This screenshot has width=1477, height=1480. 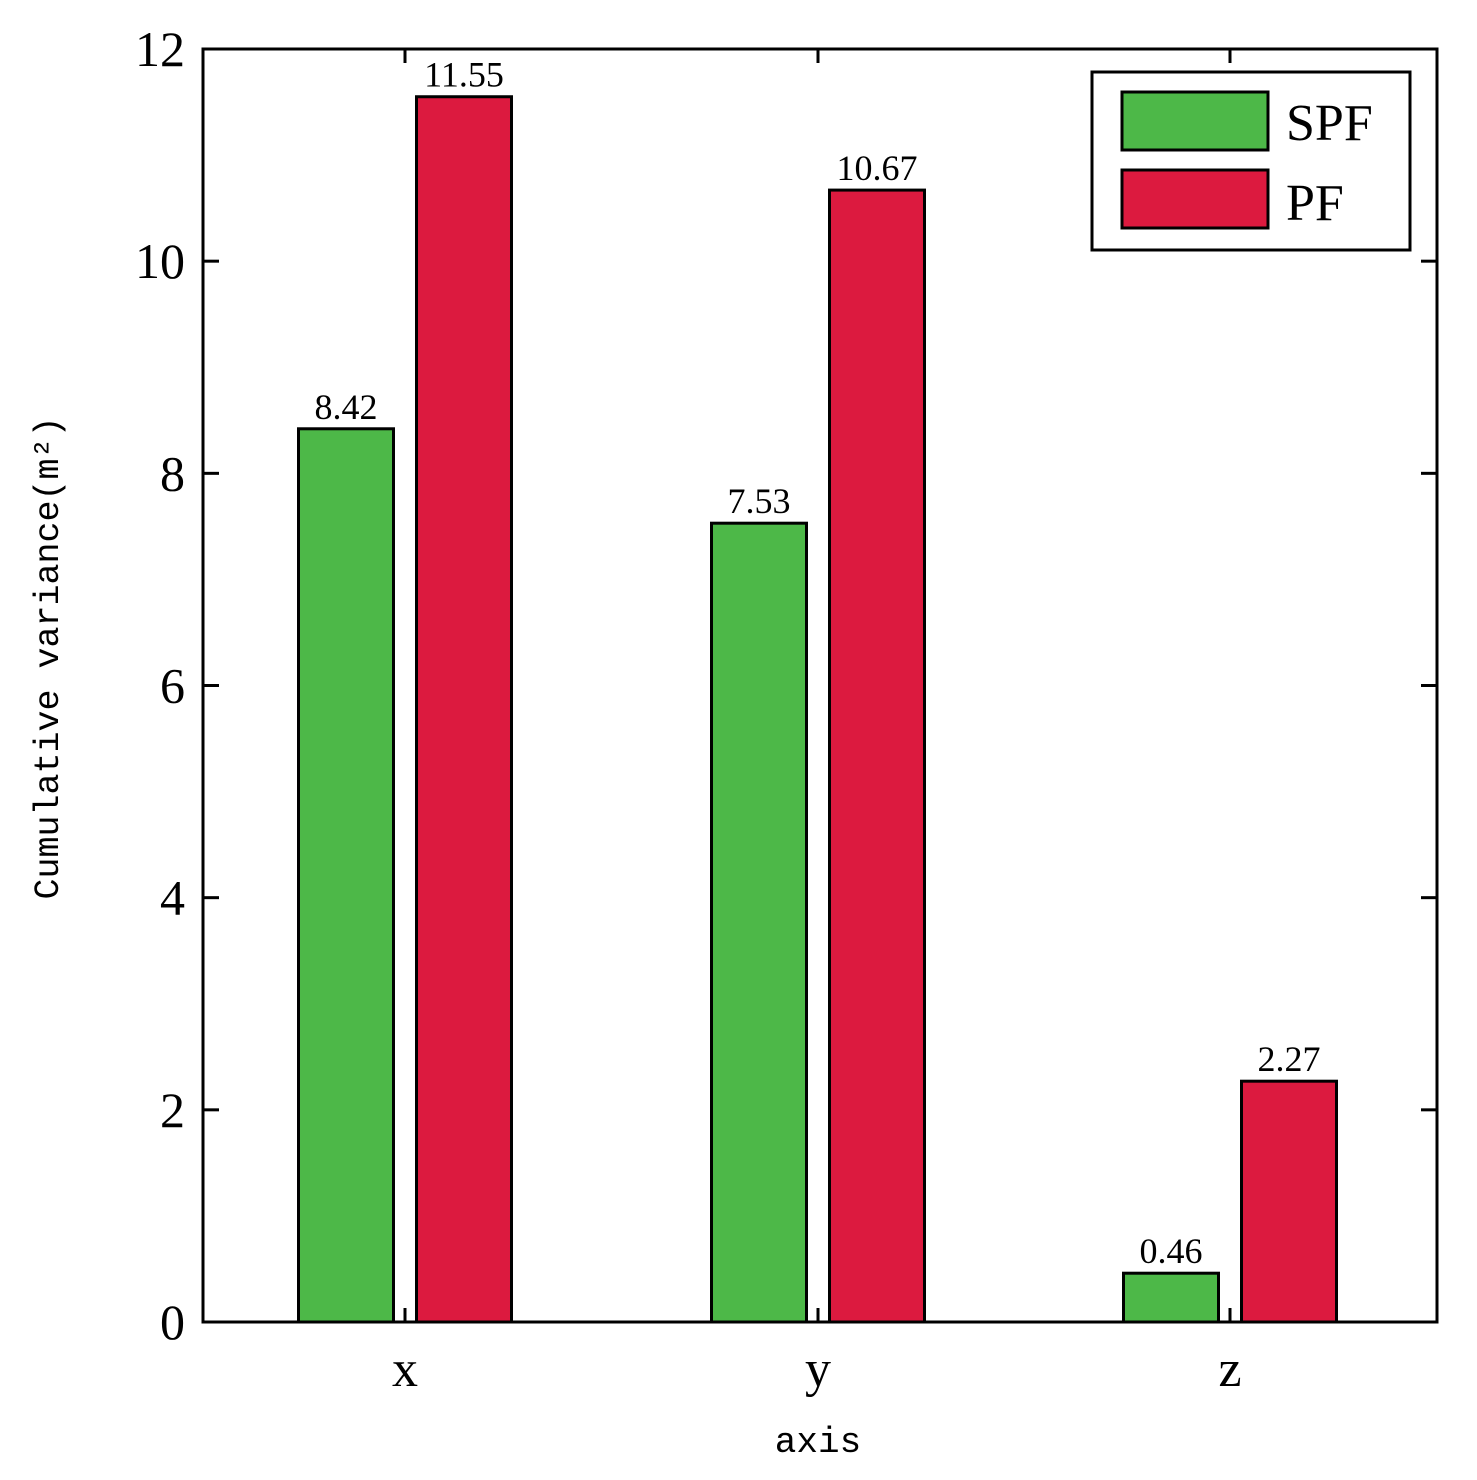 What do you see at coordinates (464, 75) in the screenshot?
I see `data-label-pf-x: 11.55` at bounding box center [464, 75].